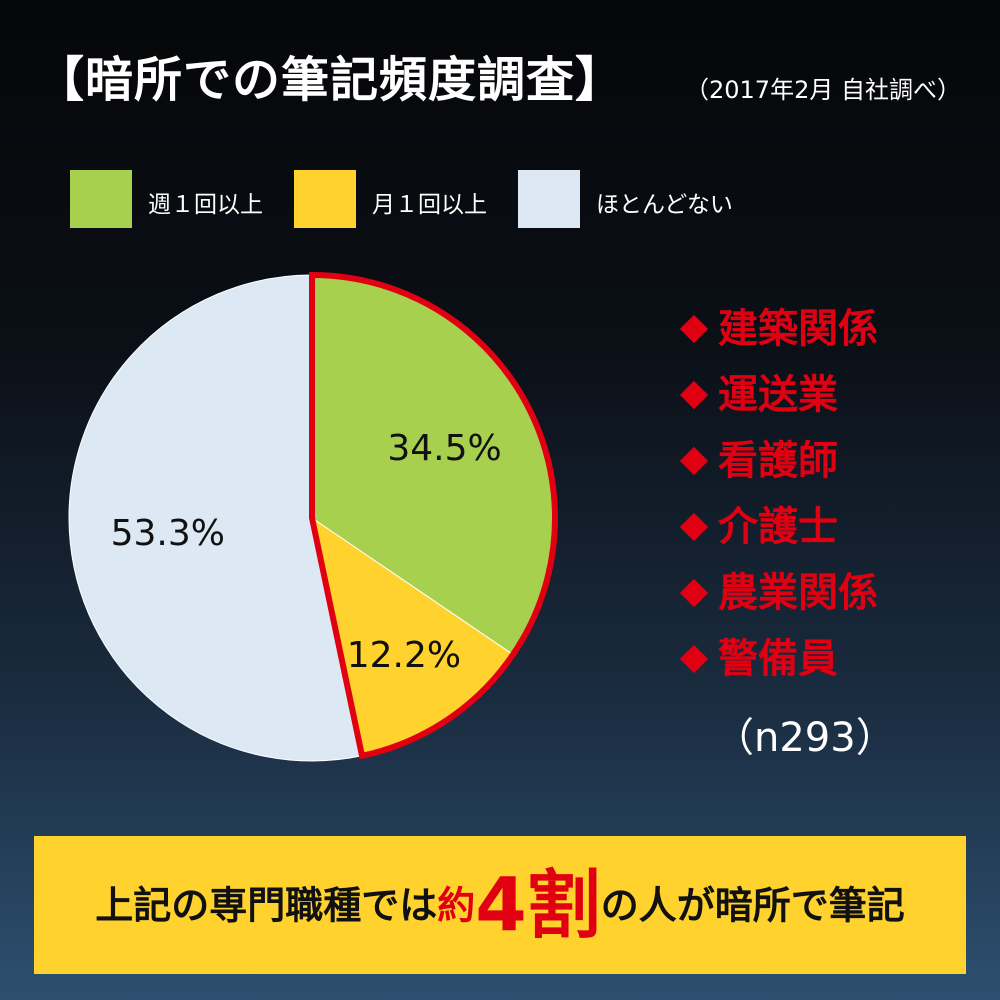 This screenshot has width=1000, height=1000. I want to click on legend-swatch-rarely, so click(549, 199).